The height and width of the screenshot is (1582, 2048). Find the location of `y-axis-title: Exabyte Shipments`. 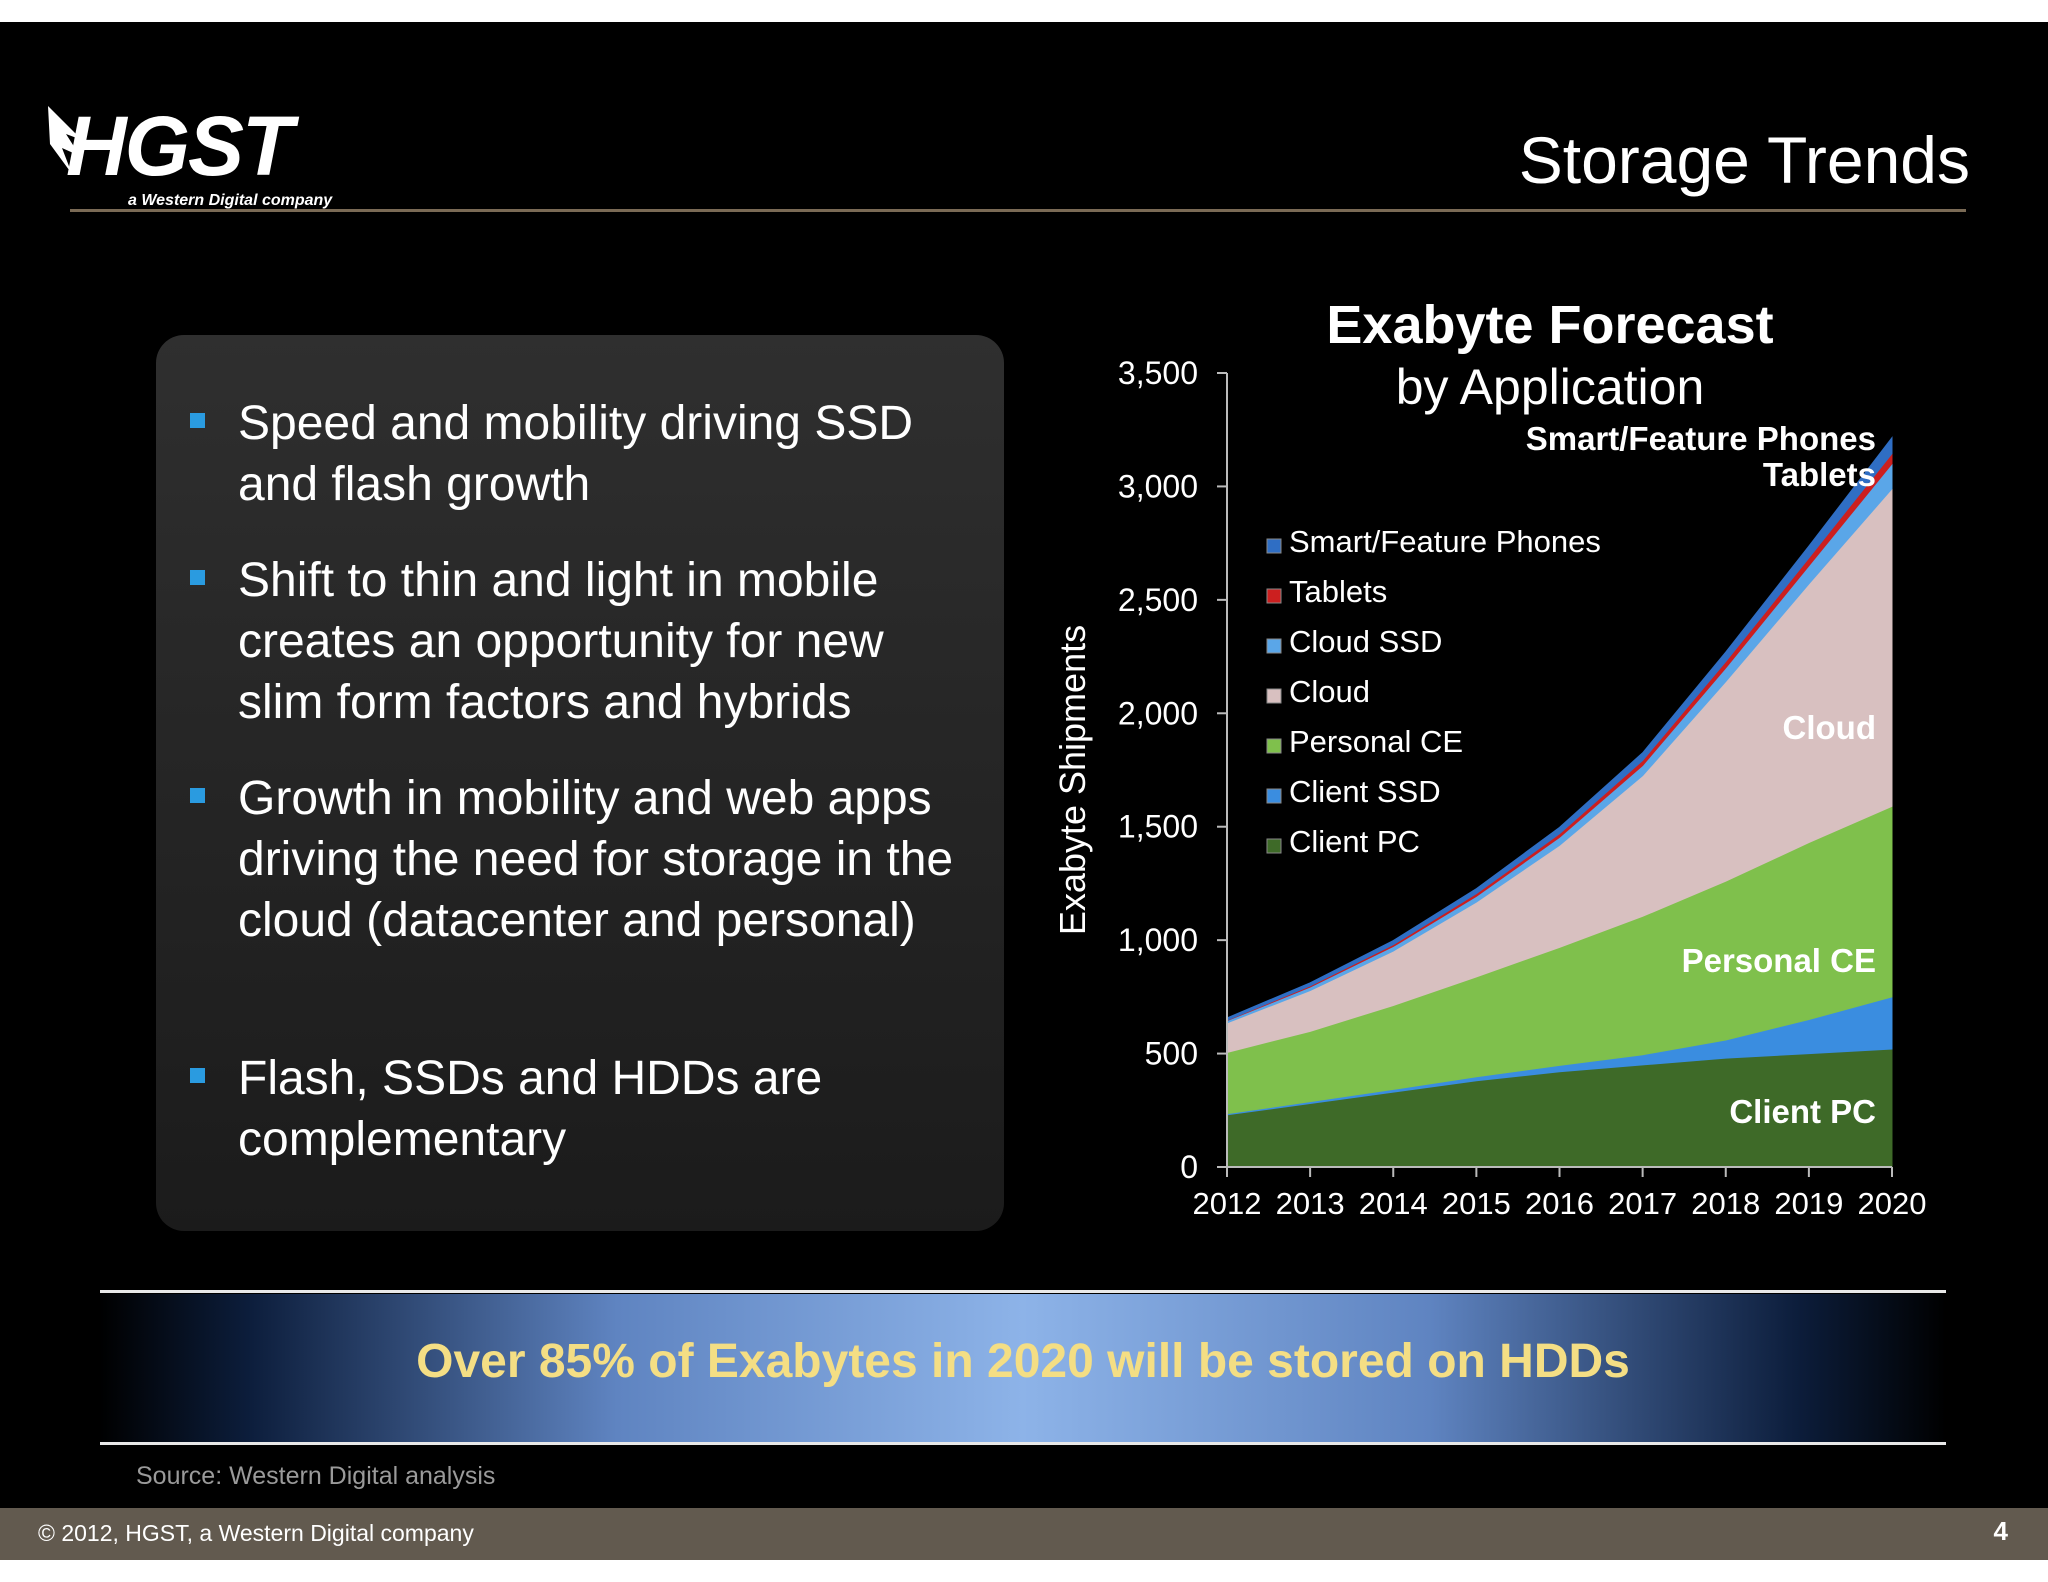

y-axis-title: Exabyte Shipments is located at coordinates (1072, 780).